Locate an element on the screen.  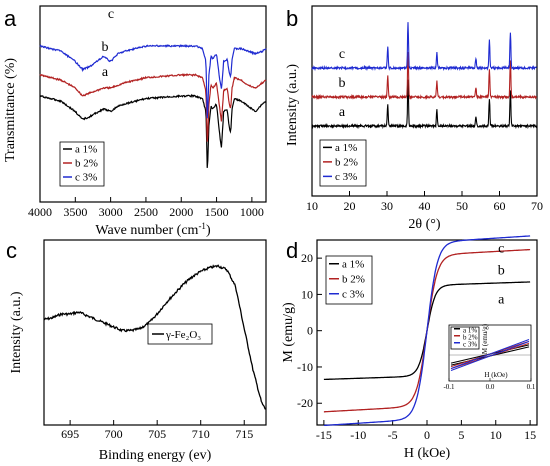
xtick-label: 1000 is located at coordinates (252, 212).